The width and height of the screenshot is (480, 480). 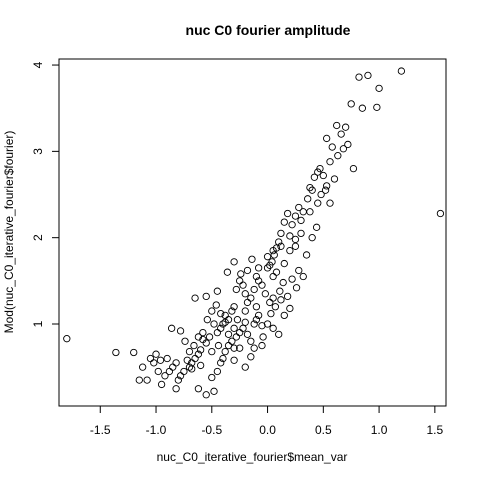 I want to click on y-tick-label: 4, so click(x=38, y=64).